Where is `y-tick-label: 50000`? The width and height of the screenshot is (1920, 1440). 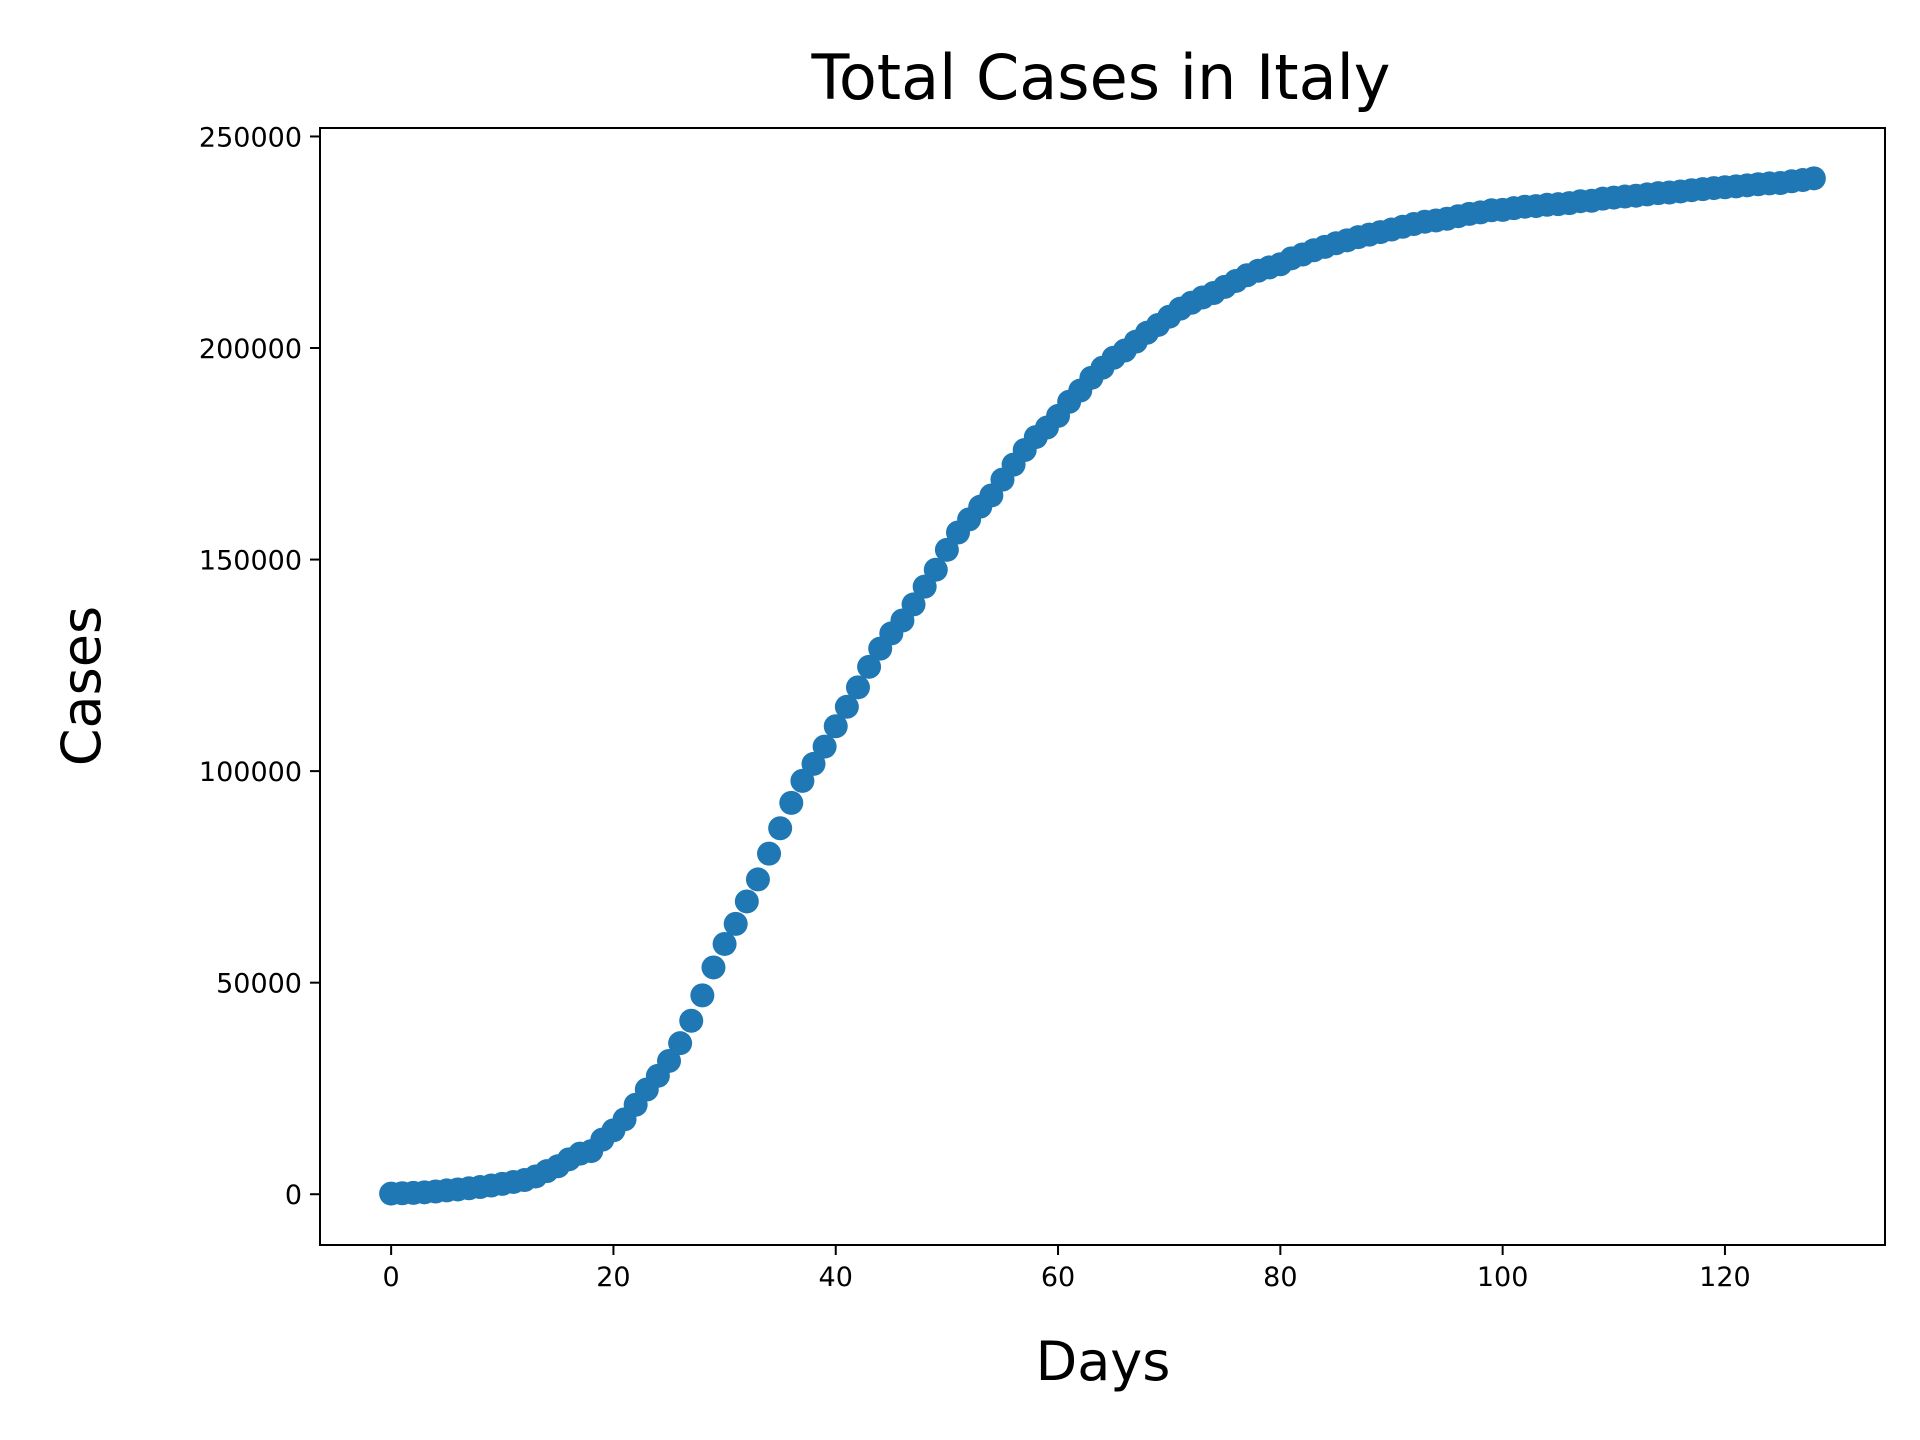
y-tick-label: 50000 is located at coordinates (259, 984).